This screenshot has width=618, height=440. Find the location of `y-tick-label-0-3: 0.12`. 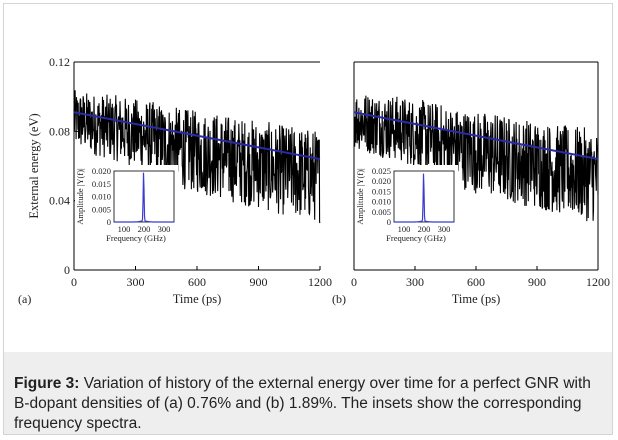

y-tick-label-0-3: 0.12 is located at coordinates (59, 62).